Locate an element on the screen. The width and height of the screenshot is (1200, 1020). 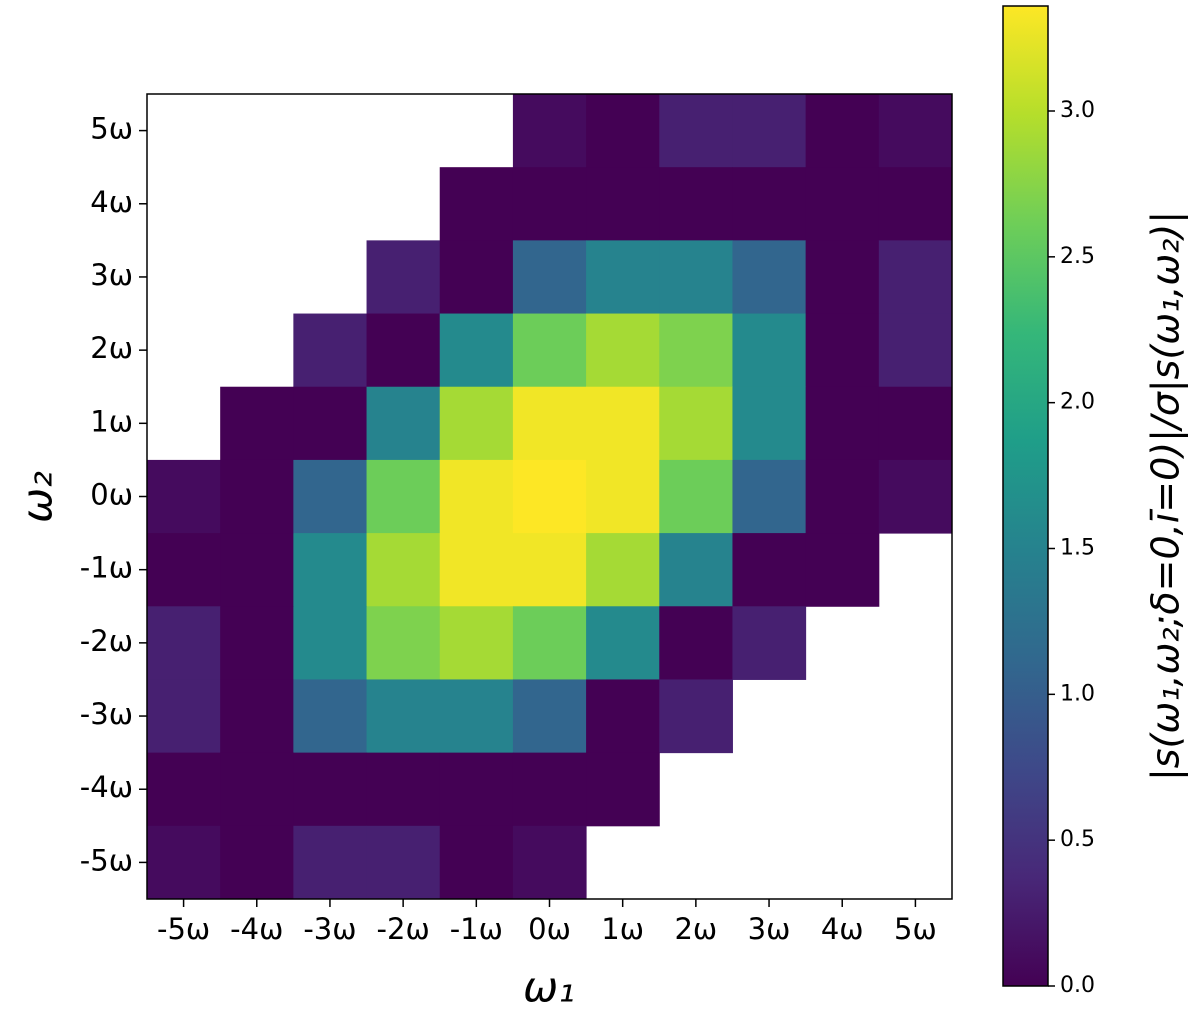
x-tick-label: -5ω is located at coordinates (183, 929).